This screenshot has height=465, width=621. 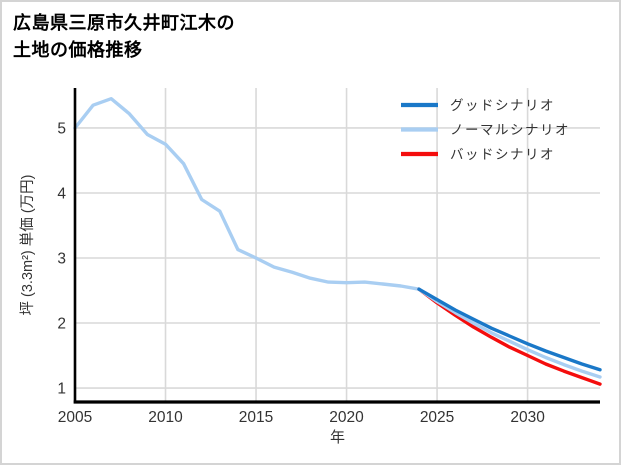 What do you see at coordinates (124, 37) in the screenshot?
I see `chart-title: 広島県三原市久井町江木の 土地の価格推移` at bounding box center [124, 37].